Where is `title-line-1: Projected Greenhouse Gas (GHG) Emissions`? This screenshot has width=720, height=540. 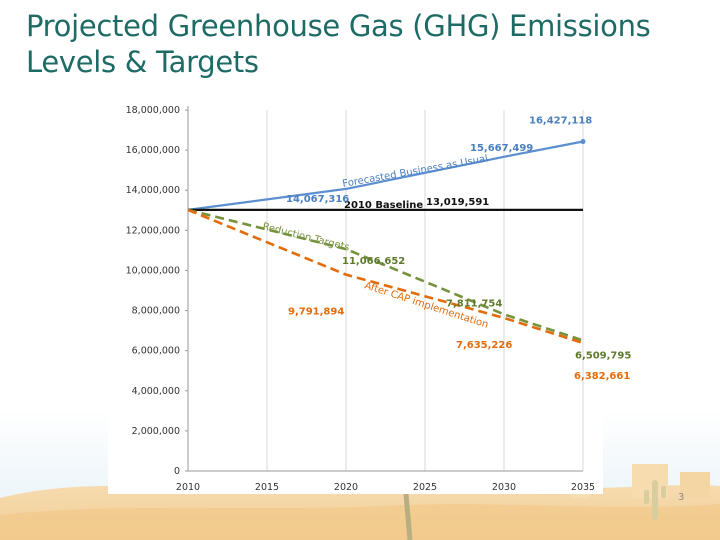
title-line-1: Projected Greenhouse Gas (GHG) Emissions is located at coordinates (338, 26).